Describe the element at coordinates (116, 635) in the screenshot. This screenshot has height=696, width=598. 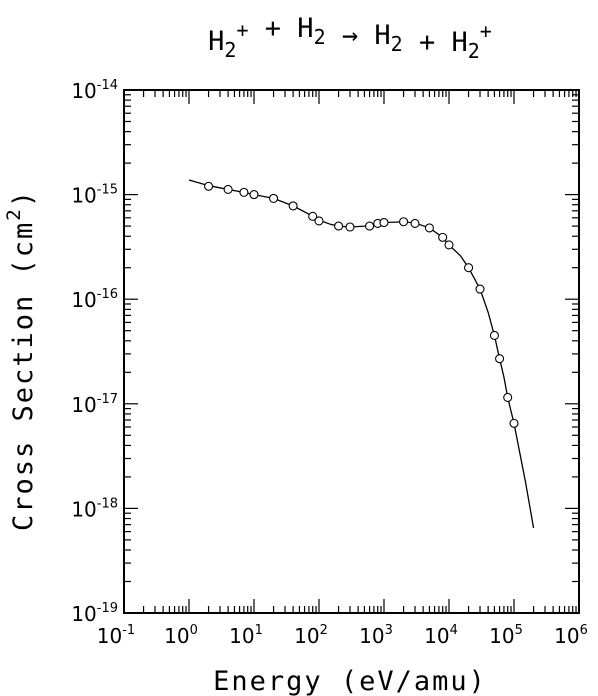
I see `x-tick-label: 10⁻¹` at that location.